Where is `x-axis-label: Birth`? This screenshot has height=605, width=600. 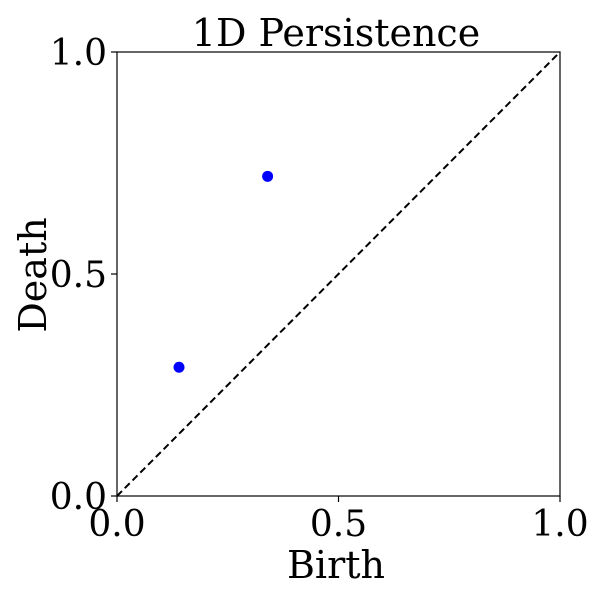
x-axis-label: Birth is located at coordinates (336, 565).